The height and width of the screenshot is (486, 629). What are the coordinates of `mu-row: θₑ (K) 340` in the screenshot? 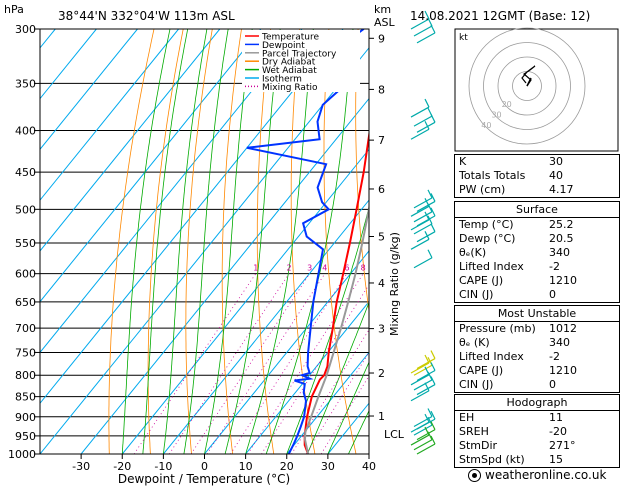 It's located at (514, 342).